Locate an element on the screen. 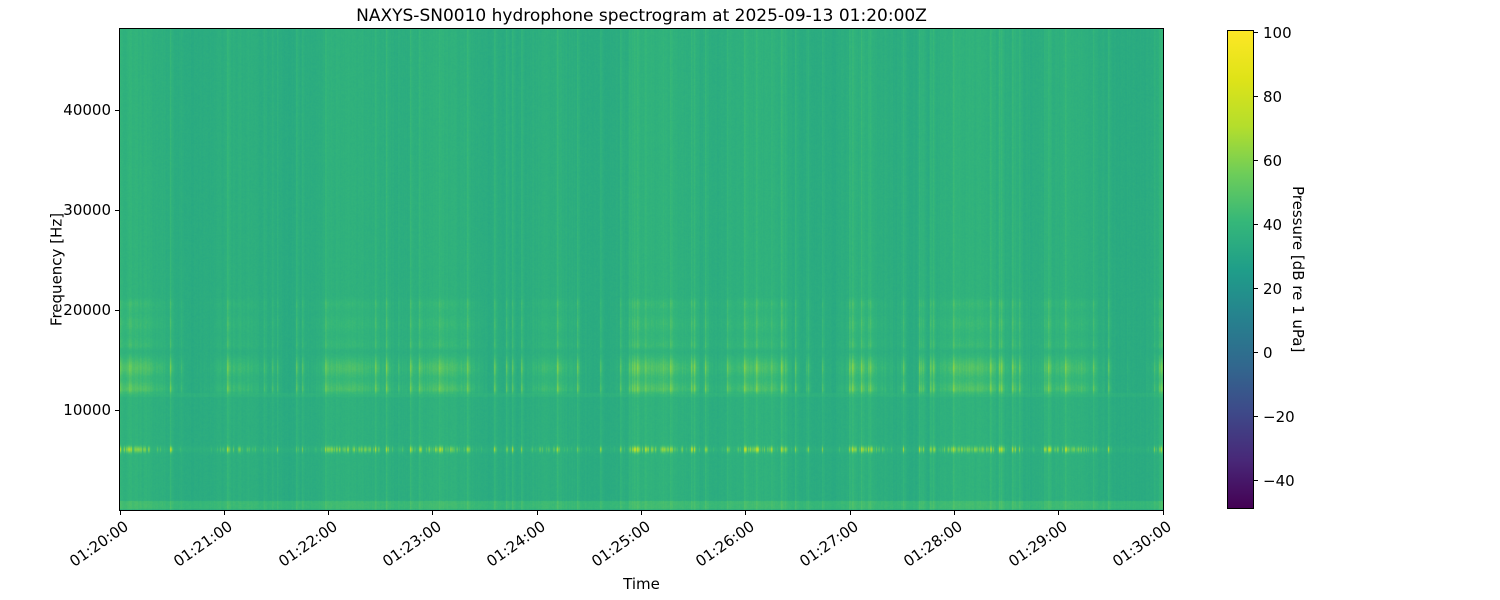  colorbar-tick-label: 60 is located at coordinates (1273, 160).